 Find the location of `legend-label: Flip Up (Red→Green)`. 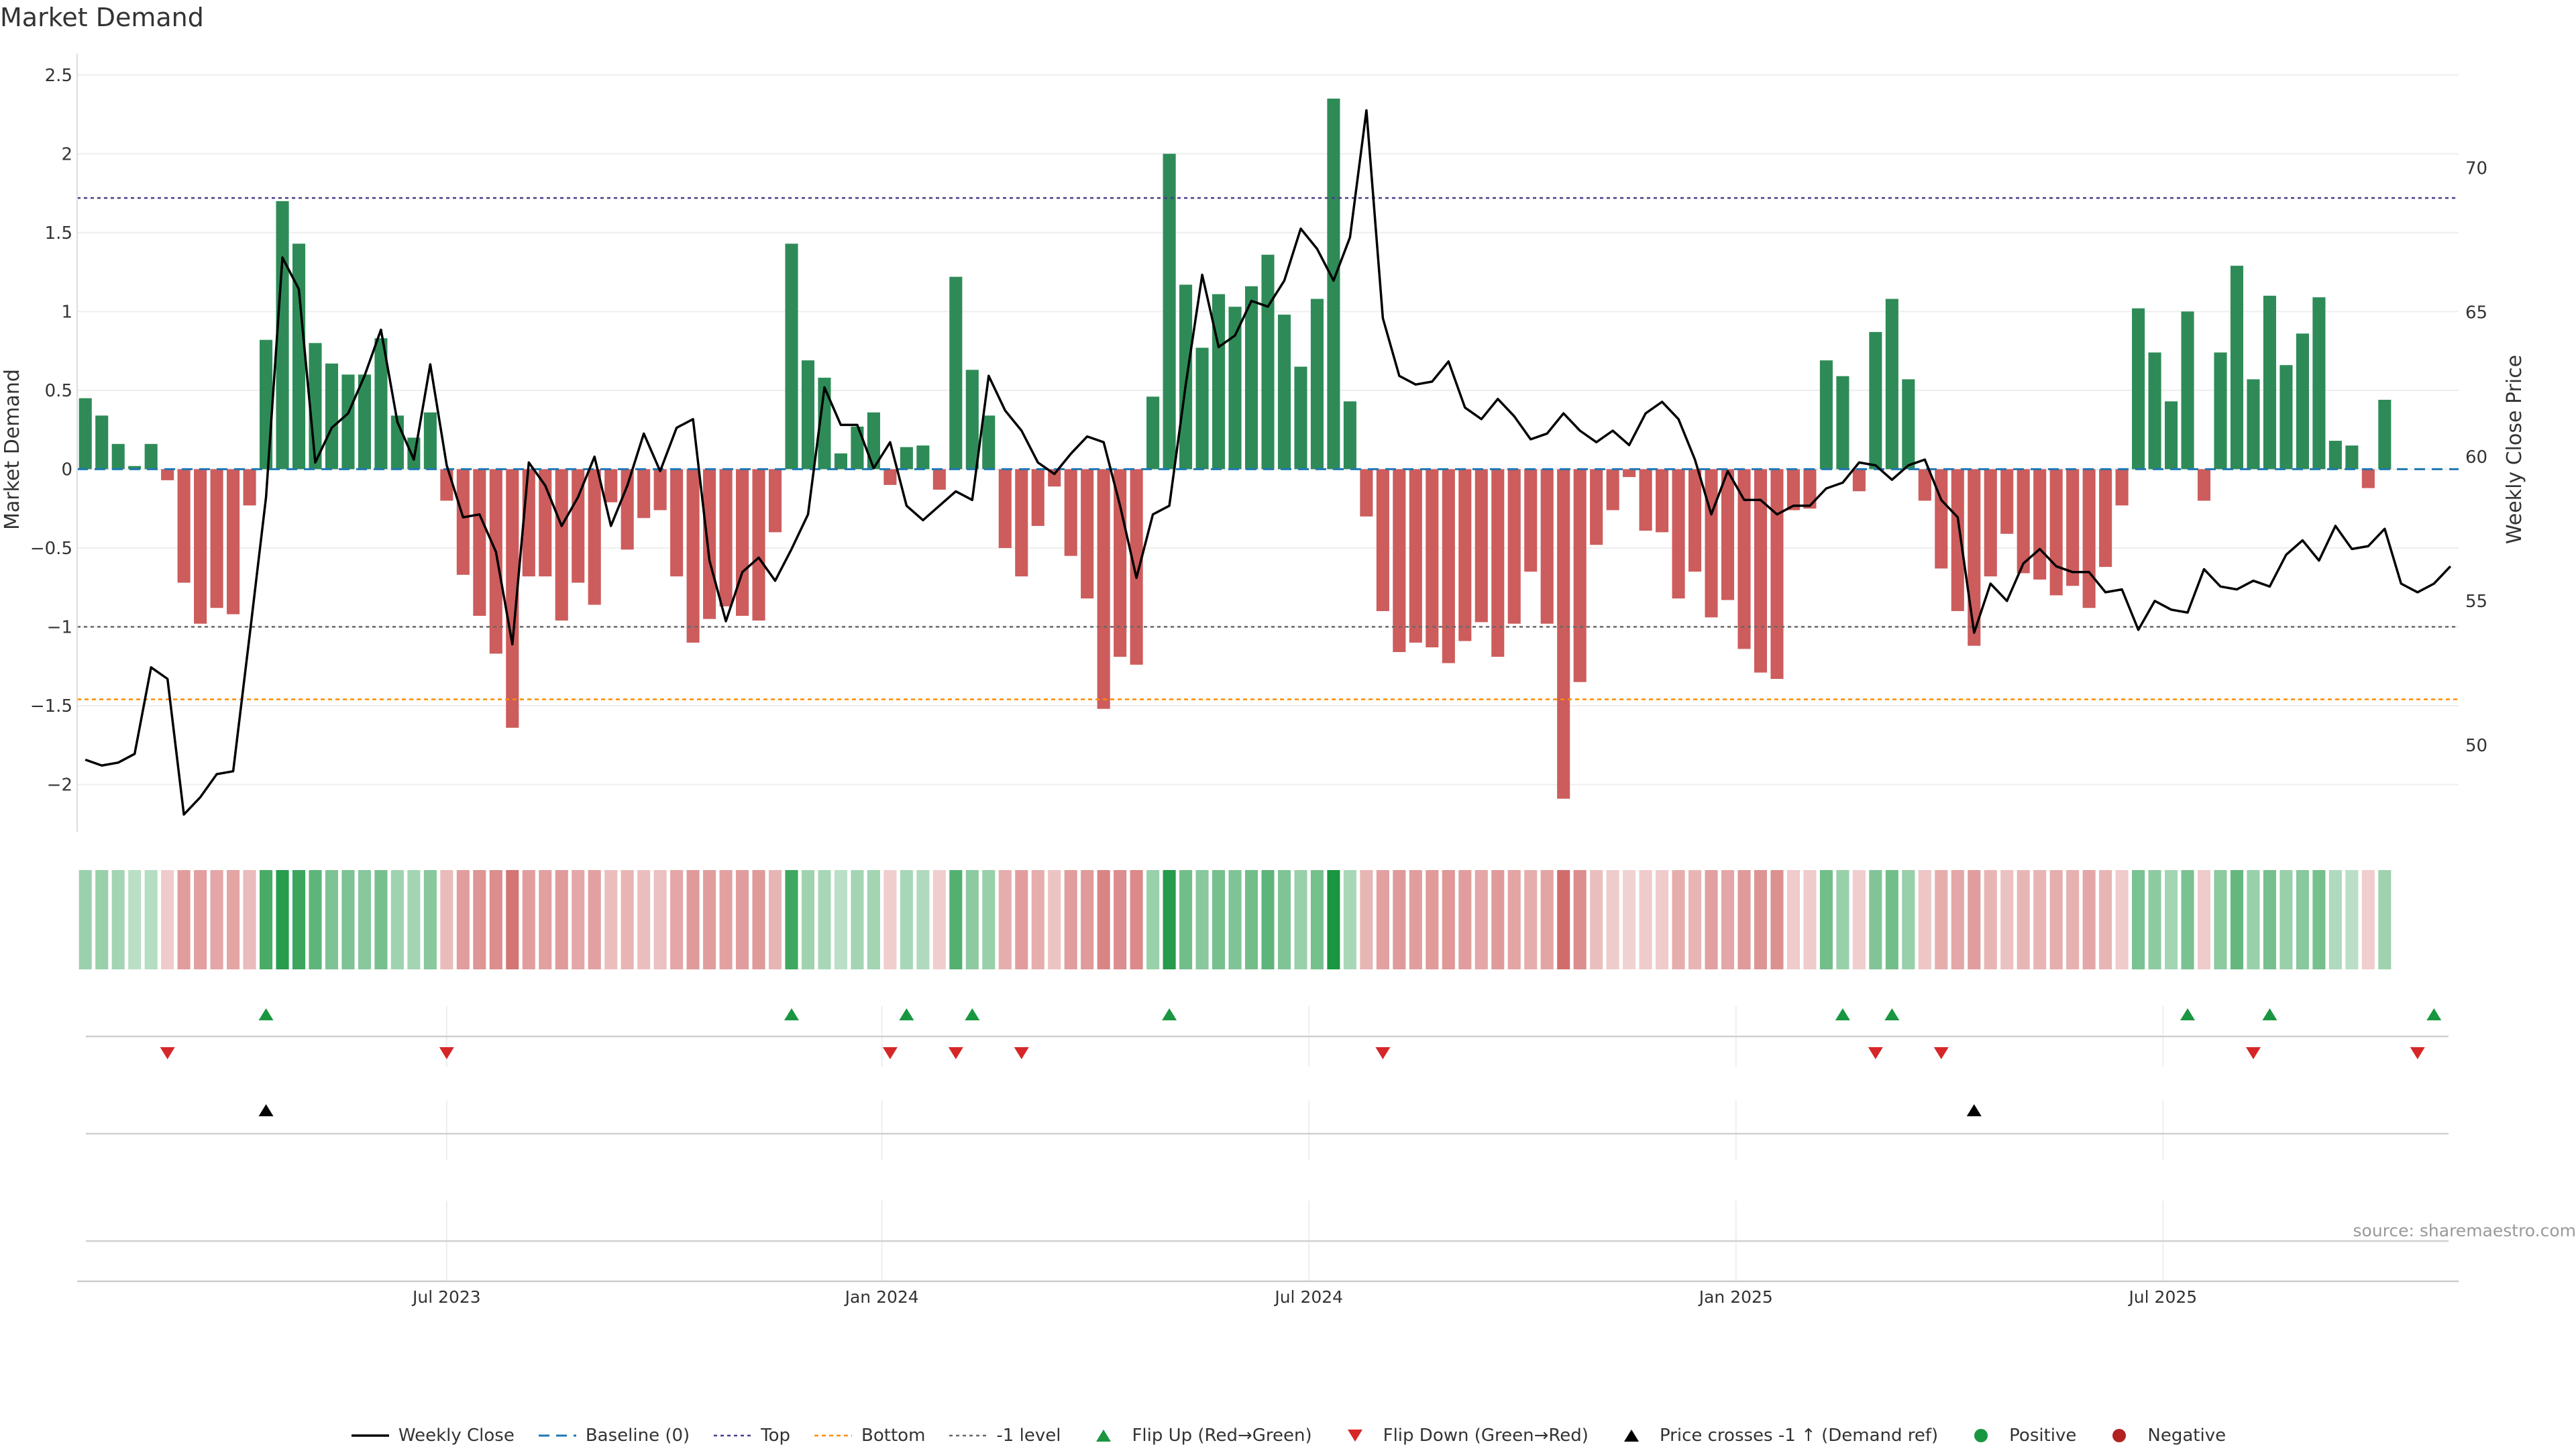

legend-label: Flip Up (Red→Green) is located at coordinates (1222, 1436).